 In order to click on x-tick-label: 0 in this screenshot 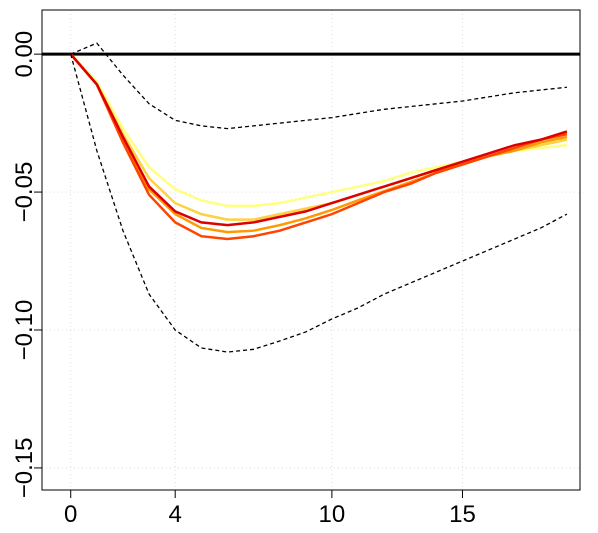, I will do `click(70, 514)`.